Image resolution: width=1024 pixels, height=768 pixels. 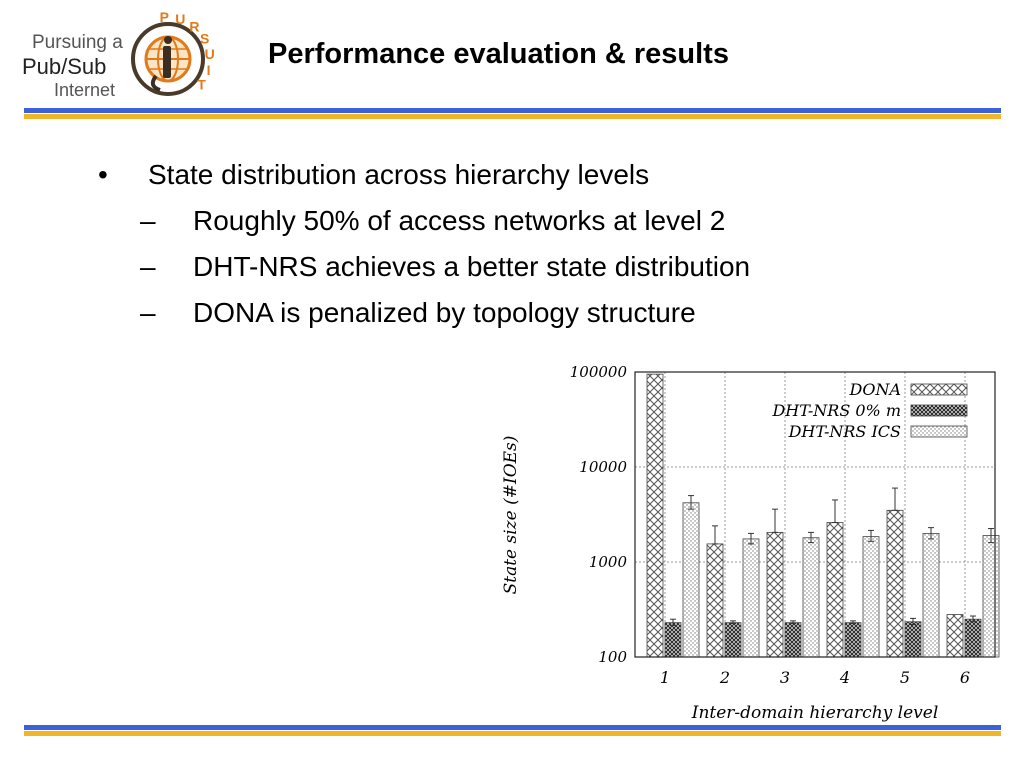 I want to click on chart-x-tick-label: 6, so click(x=965, y=677).